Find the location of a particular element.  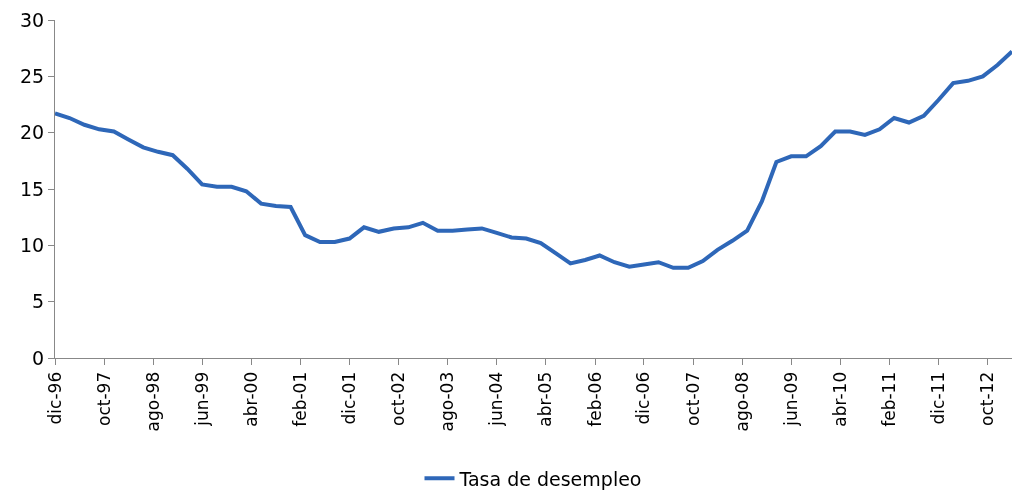

y-tick-label: 0 is located at coordinates (38, 357).